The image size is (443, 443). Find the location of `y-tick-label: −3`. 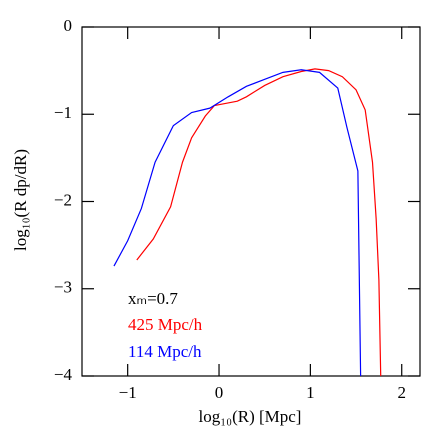

y-tick-label: −3 is located at coordinates (63, 287).